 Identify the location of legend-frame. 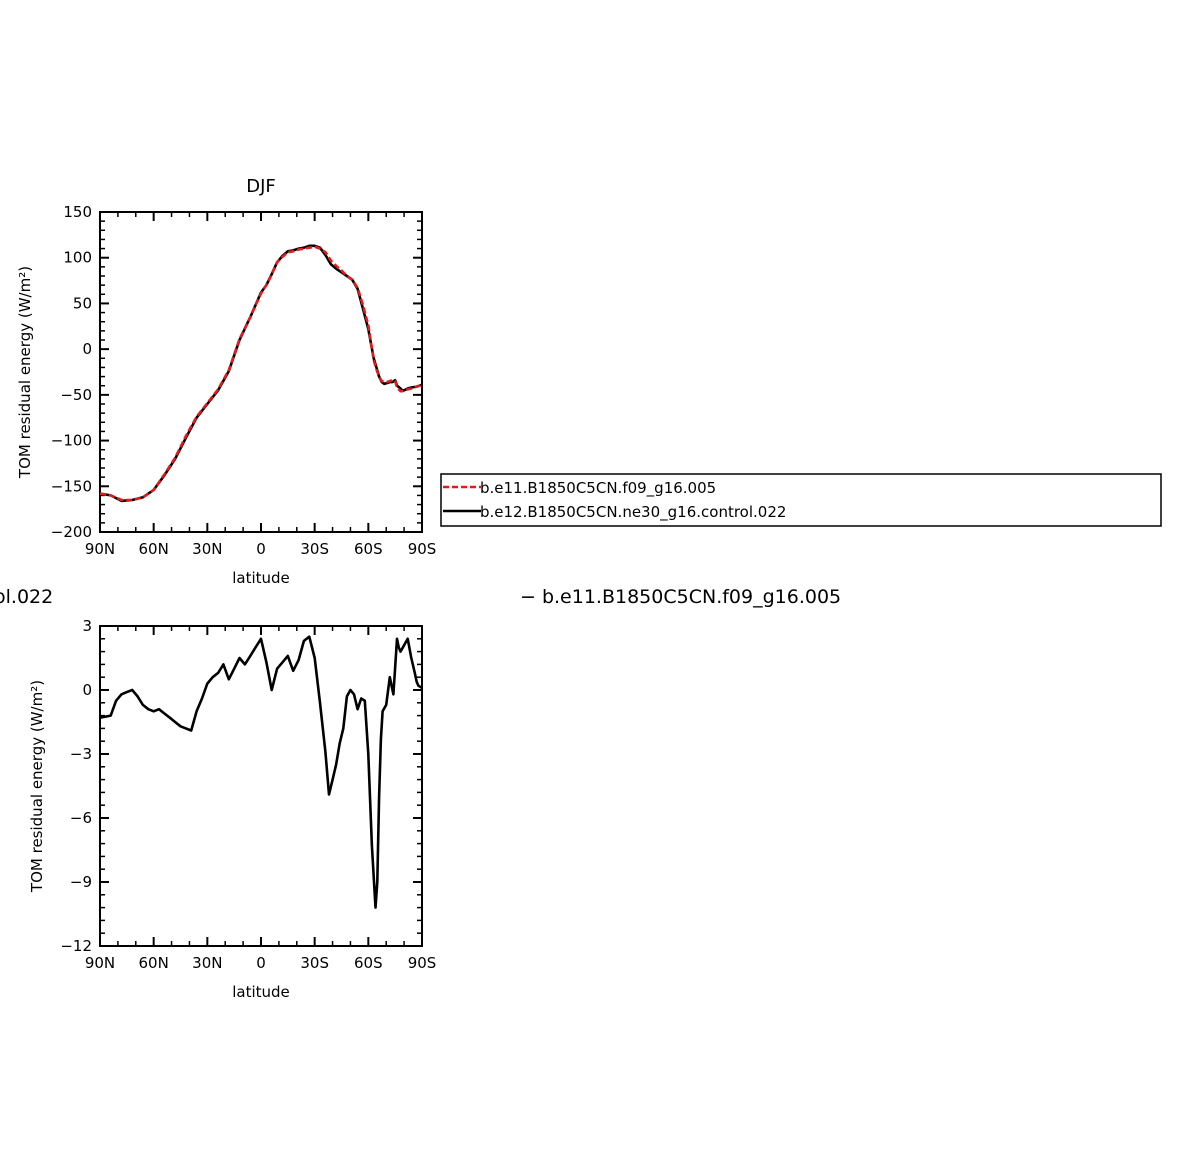
(801, 500).